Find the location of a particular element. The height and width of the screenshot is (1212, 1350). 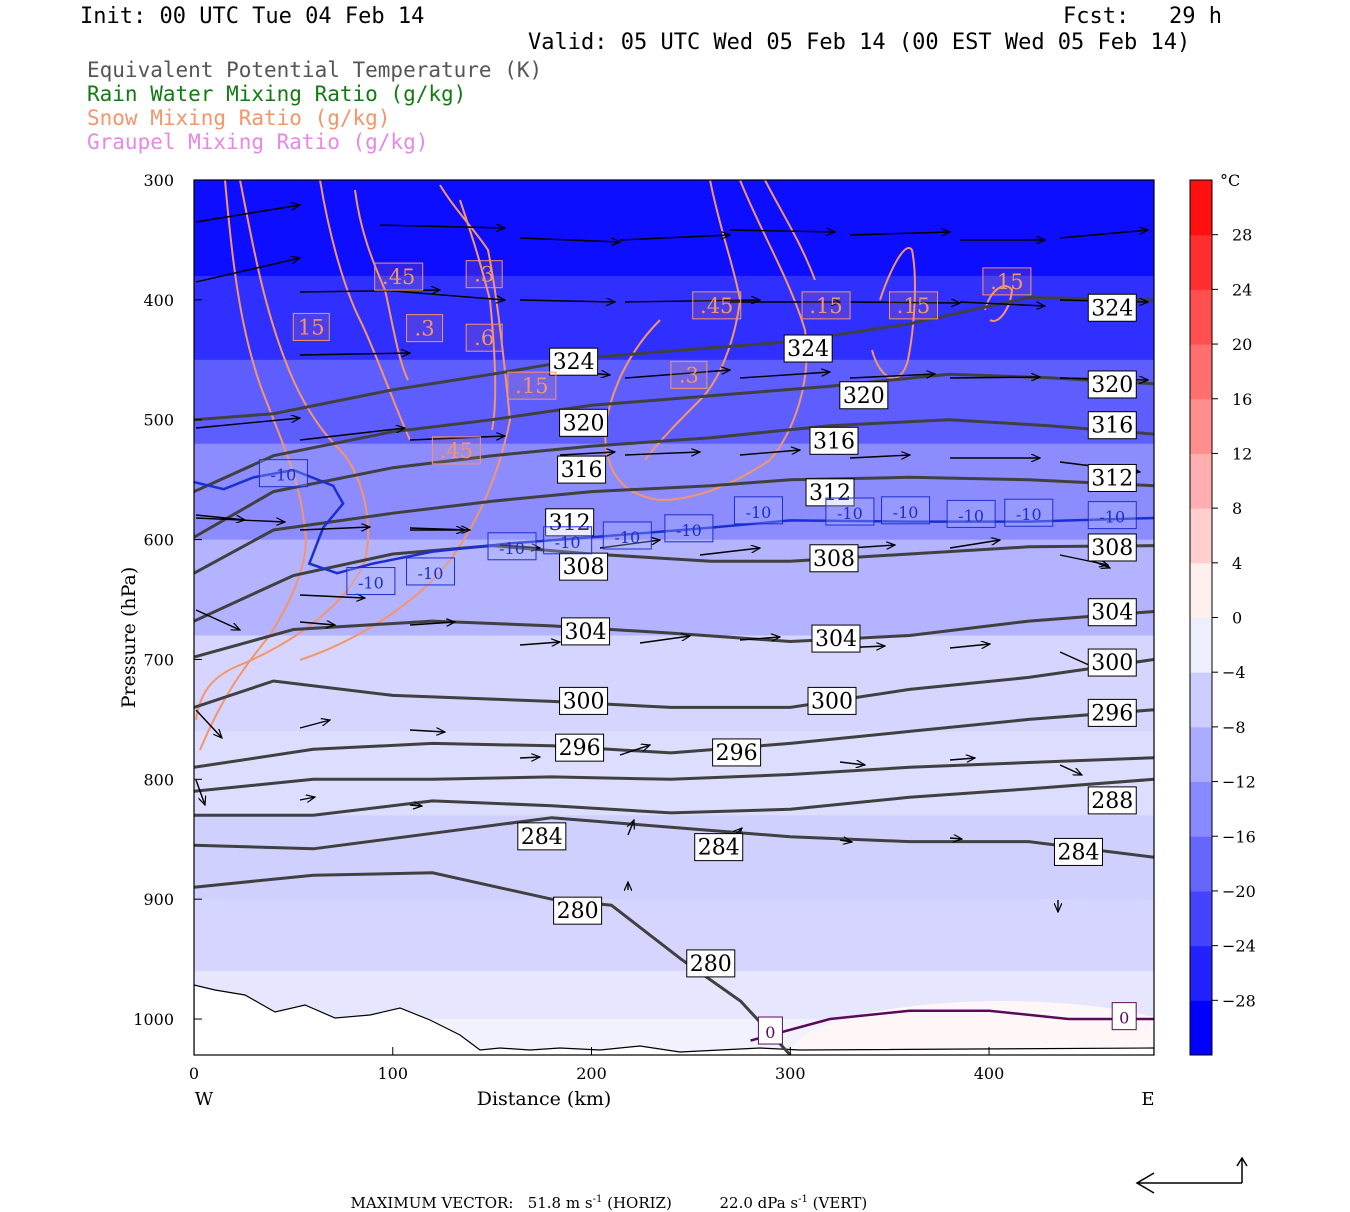

terrain is located at coordinates (674, 1019).